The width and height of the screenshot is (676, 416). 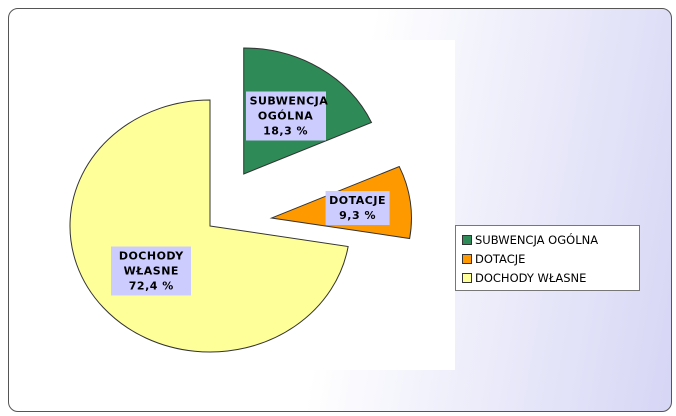 I want to click on slice-label: DOTACJE 9,3 %, so click(x=357, y=208).